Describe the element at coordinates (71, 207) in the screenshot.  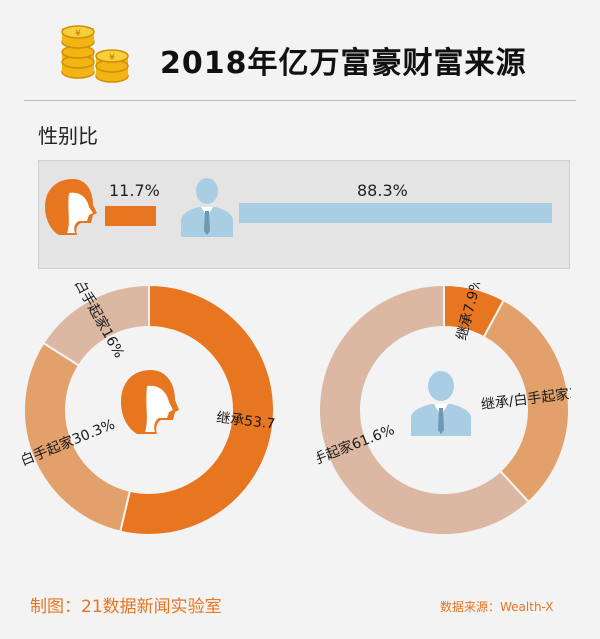
I see `female-icon` at that location.